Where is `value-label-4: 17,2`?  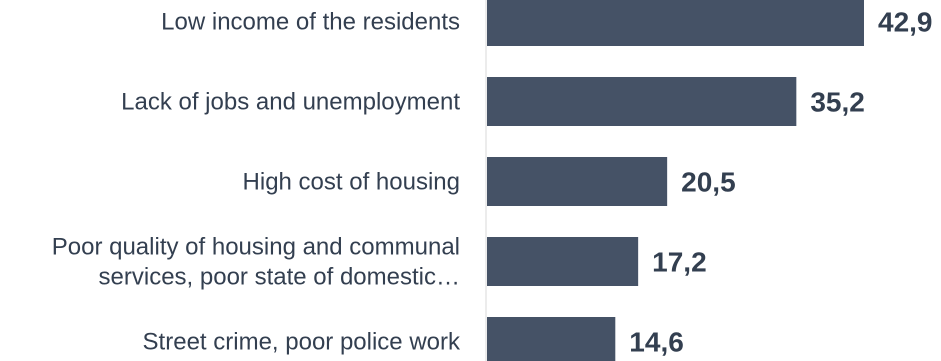 value-label-4: 17,2 is located at coordinates (679, 262).